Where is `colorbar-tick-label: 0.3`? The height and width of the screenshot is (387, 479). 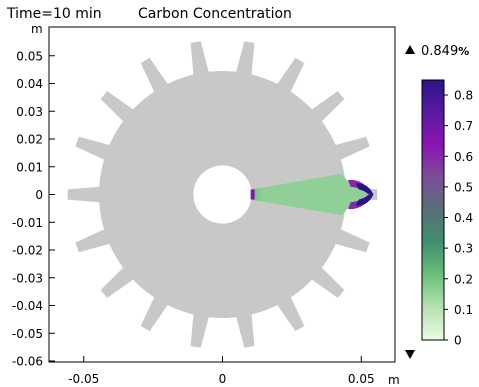
colorbar-tick-label: 0.3 is located at coordinates (463, 249).